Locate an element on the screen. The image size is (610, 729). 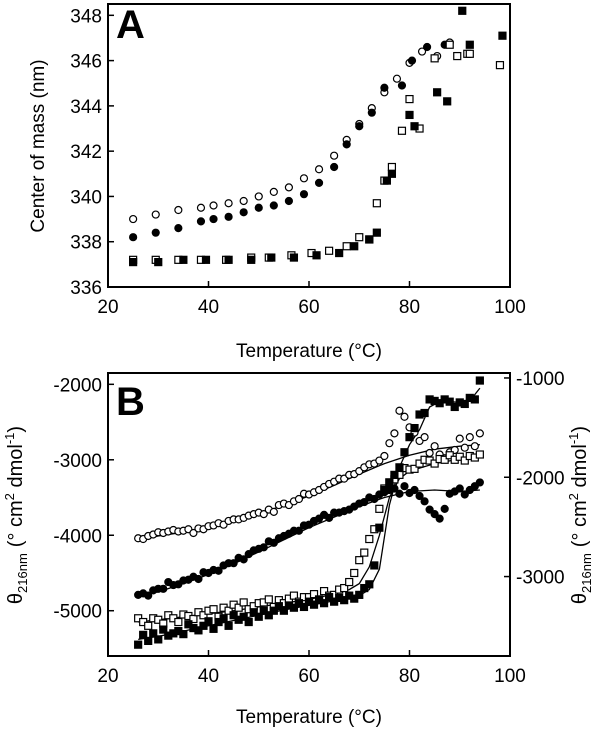
panel-a-y-tick-label: 344 is located at coordinates (86, 107).